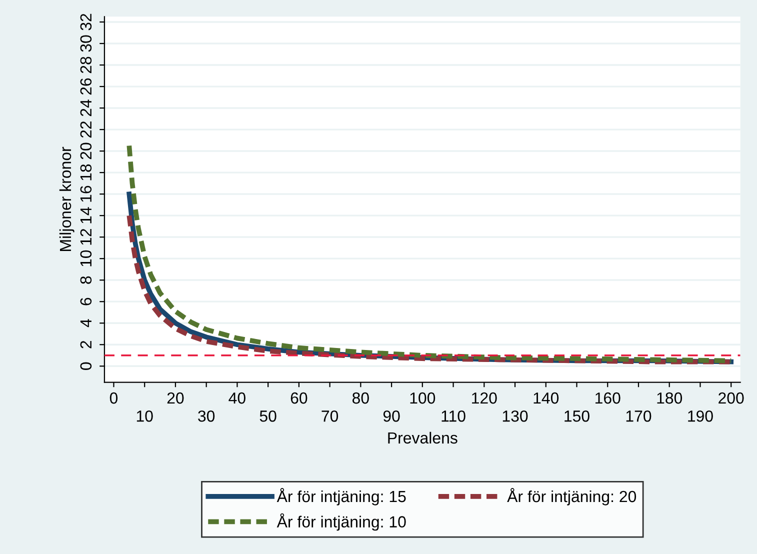  Describe the element at coordinates (86, 129) in the screenshot. I see `y-tick-label: 22` at that location.